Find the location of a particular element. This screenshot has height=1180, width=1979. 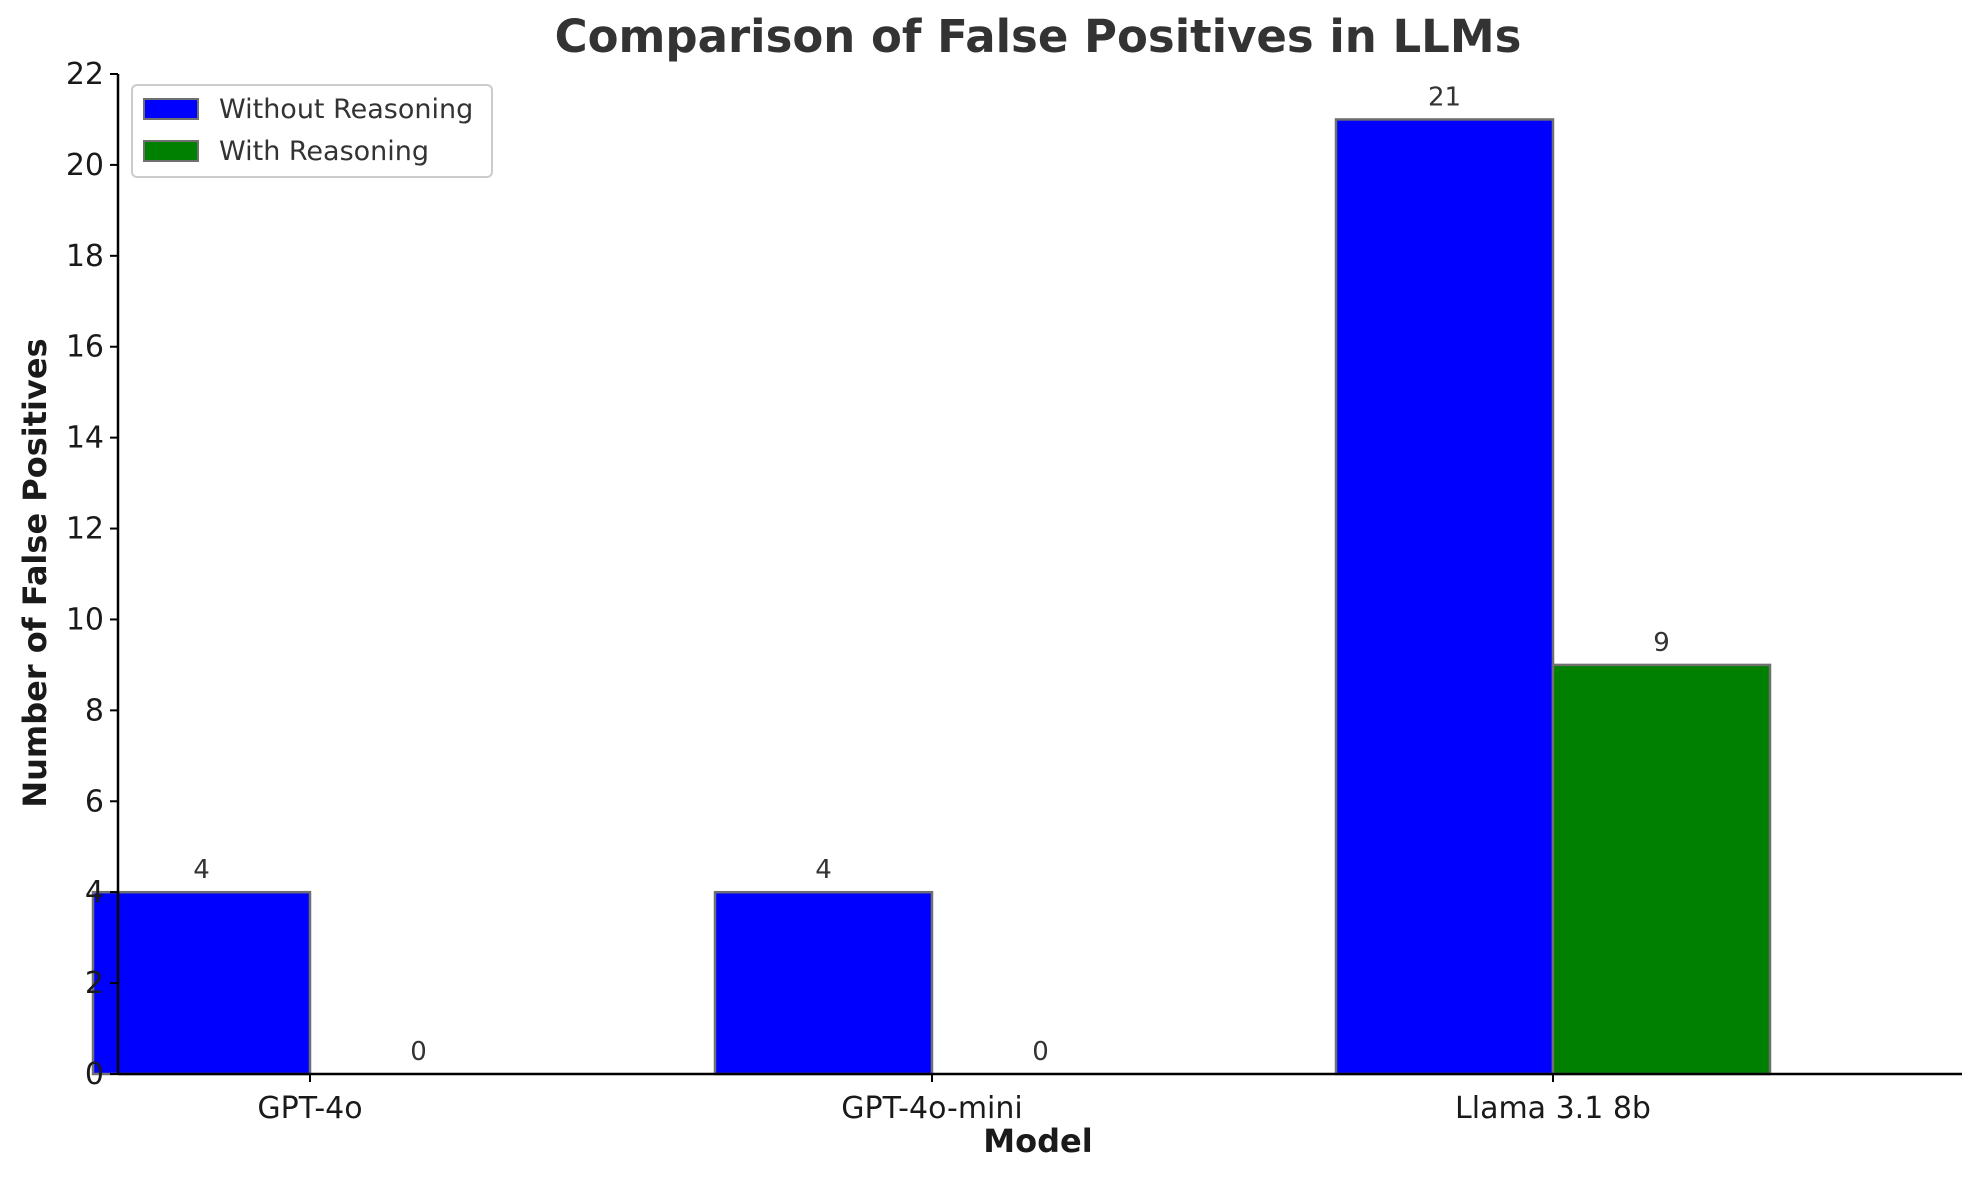

legend-frame is located at coordinates (312, 131).